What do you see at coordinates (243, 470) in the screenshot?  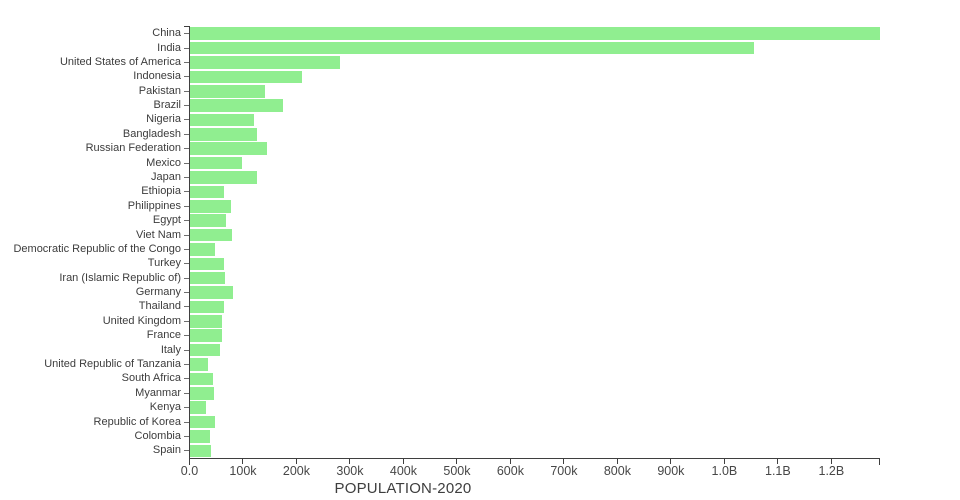 I see `x-tick-label: 100k` at bounding box center [243, 470].